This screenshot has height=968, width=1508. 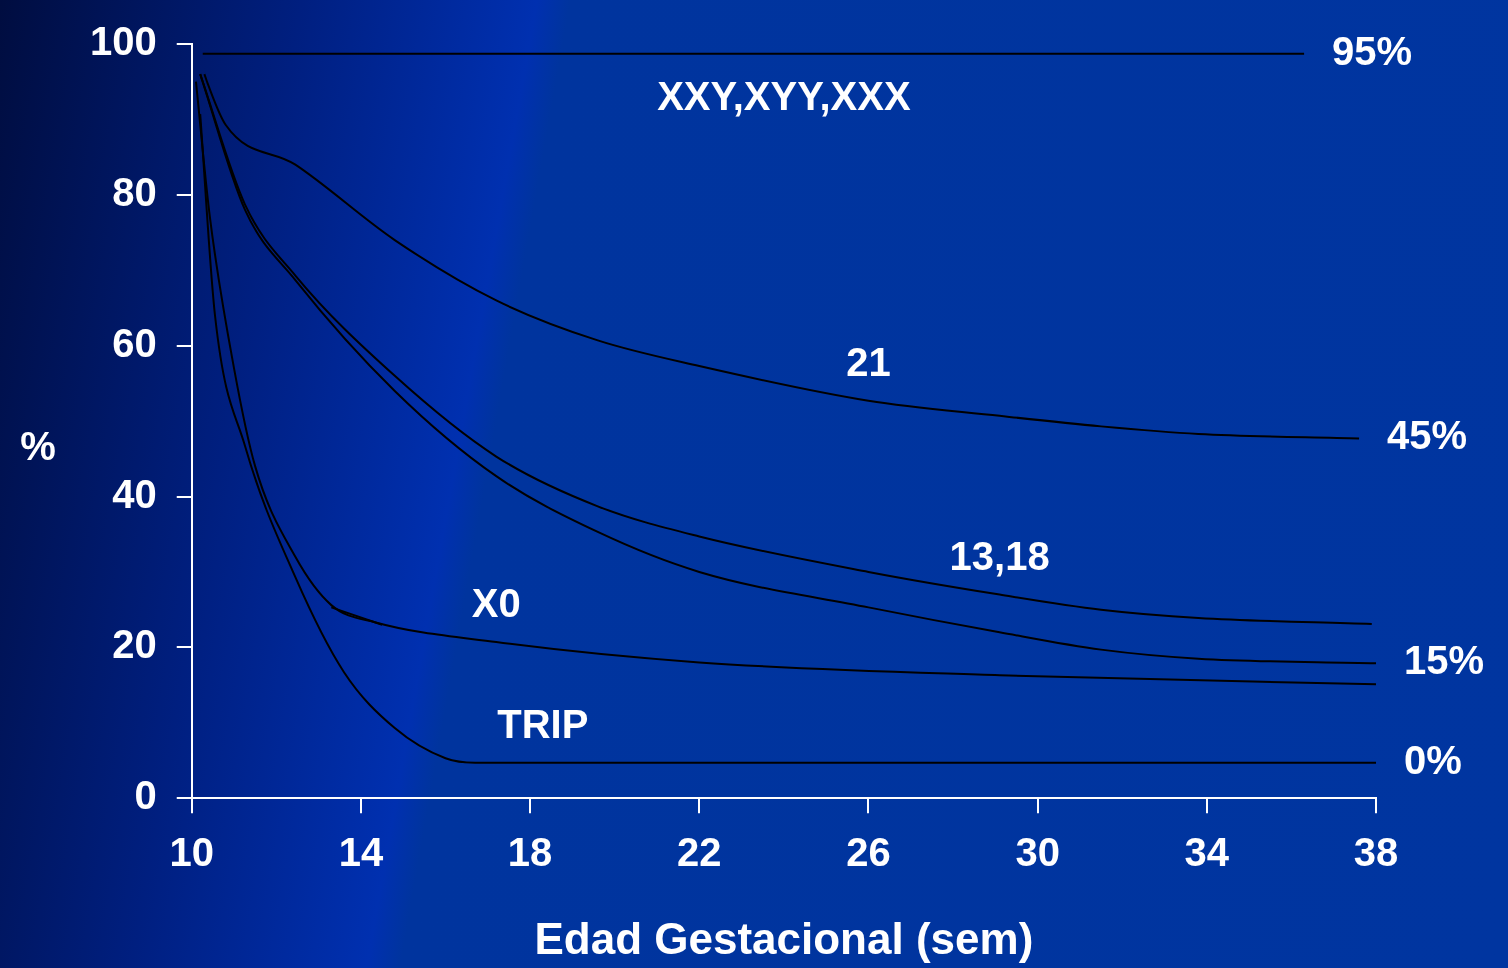 I want to click on y-tick-label: 0, so click(x=145, y=795).